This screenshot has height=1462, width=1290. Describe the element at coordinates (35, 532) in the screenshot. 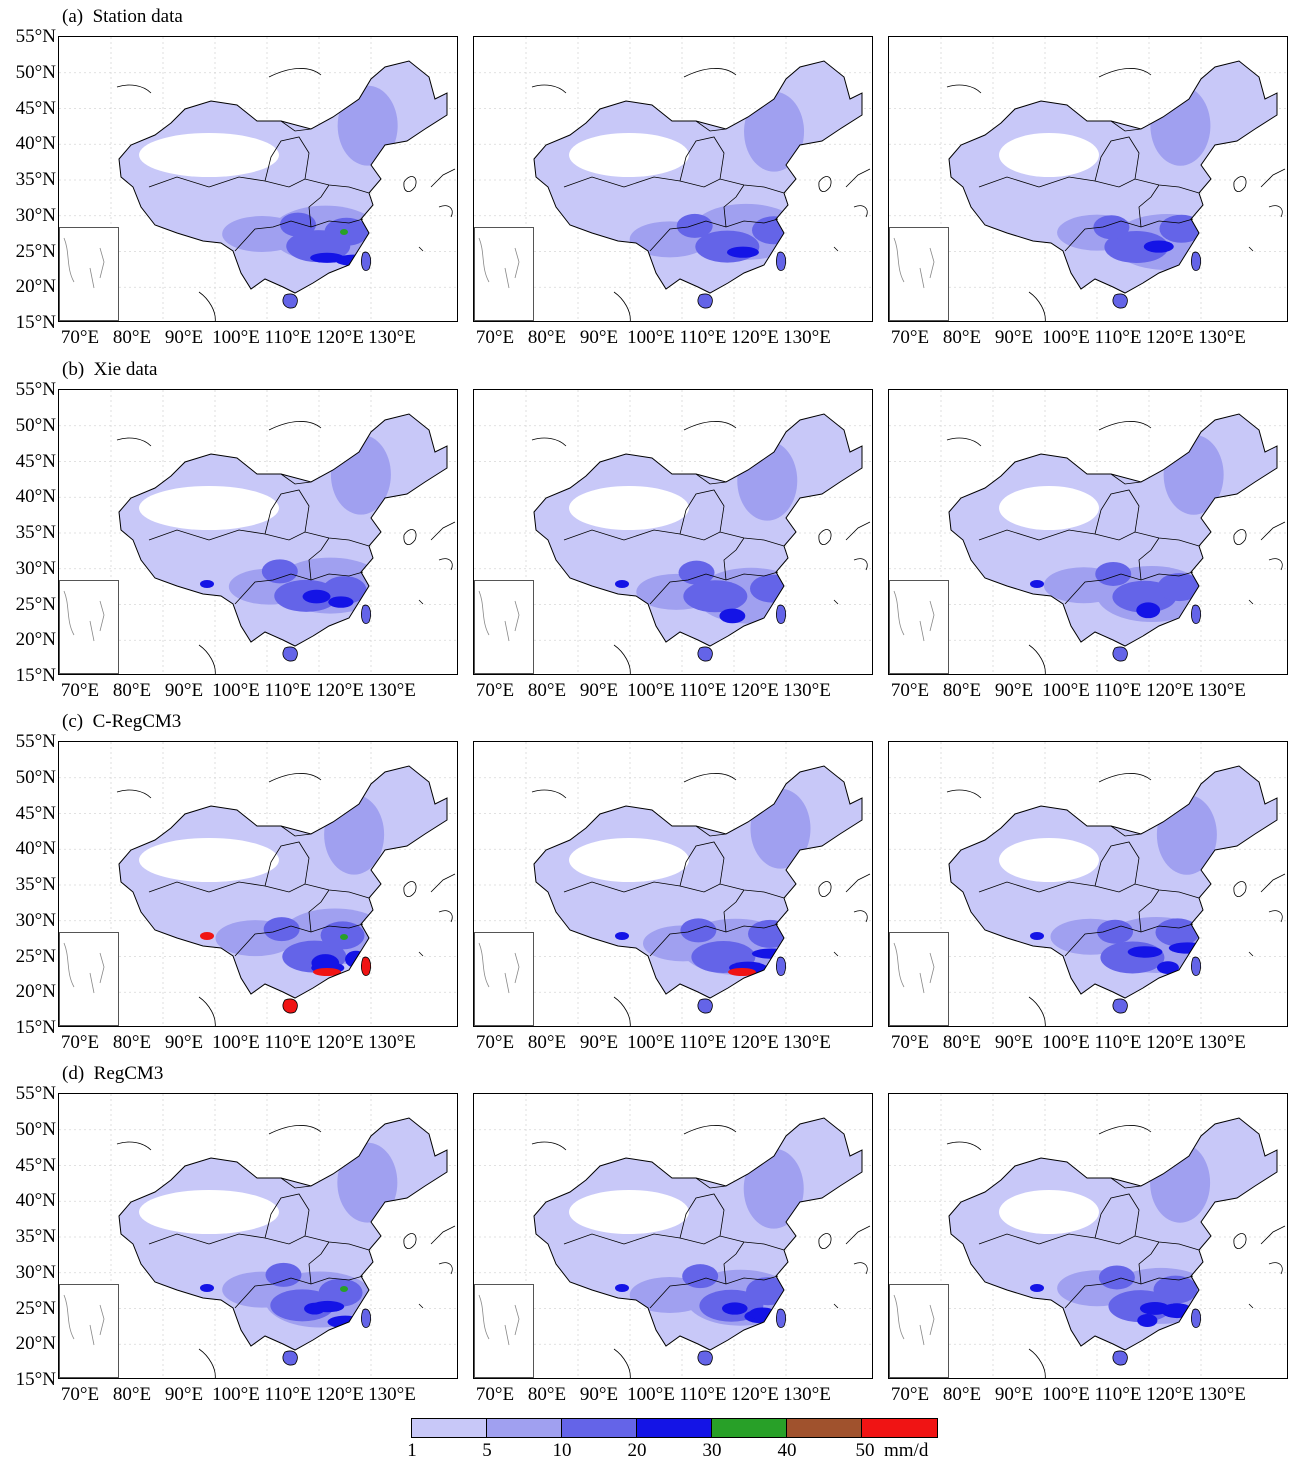

I see `latitude-tick-label: 35°N` at that location.